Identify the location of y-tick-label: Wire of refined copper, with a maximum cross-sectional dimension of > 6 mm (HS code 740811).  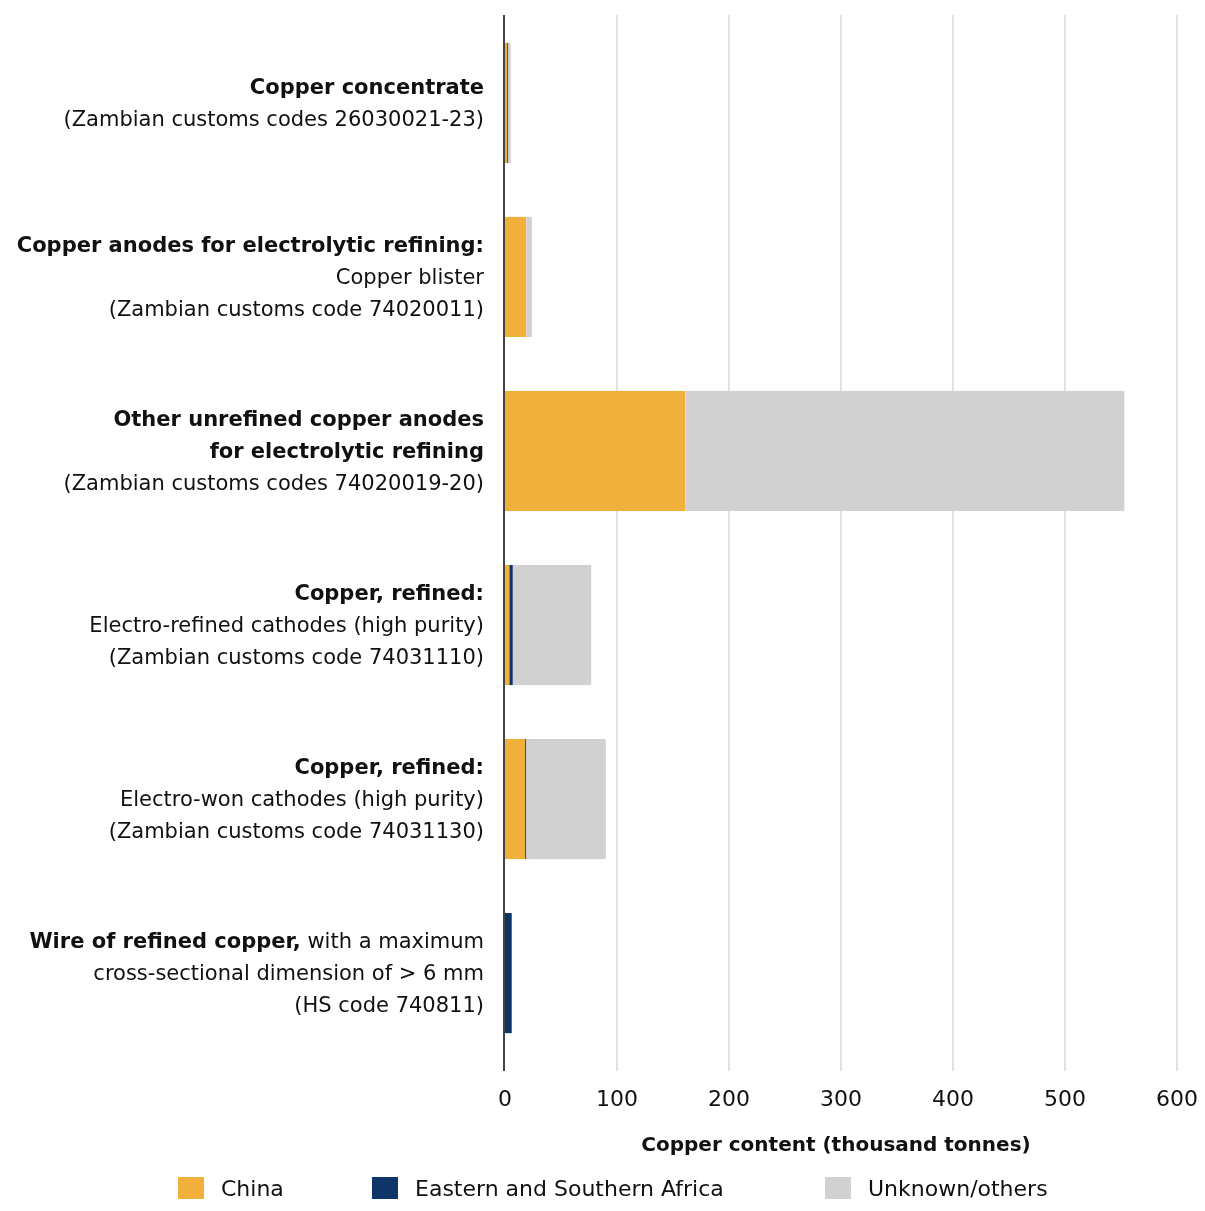
(256, 973).